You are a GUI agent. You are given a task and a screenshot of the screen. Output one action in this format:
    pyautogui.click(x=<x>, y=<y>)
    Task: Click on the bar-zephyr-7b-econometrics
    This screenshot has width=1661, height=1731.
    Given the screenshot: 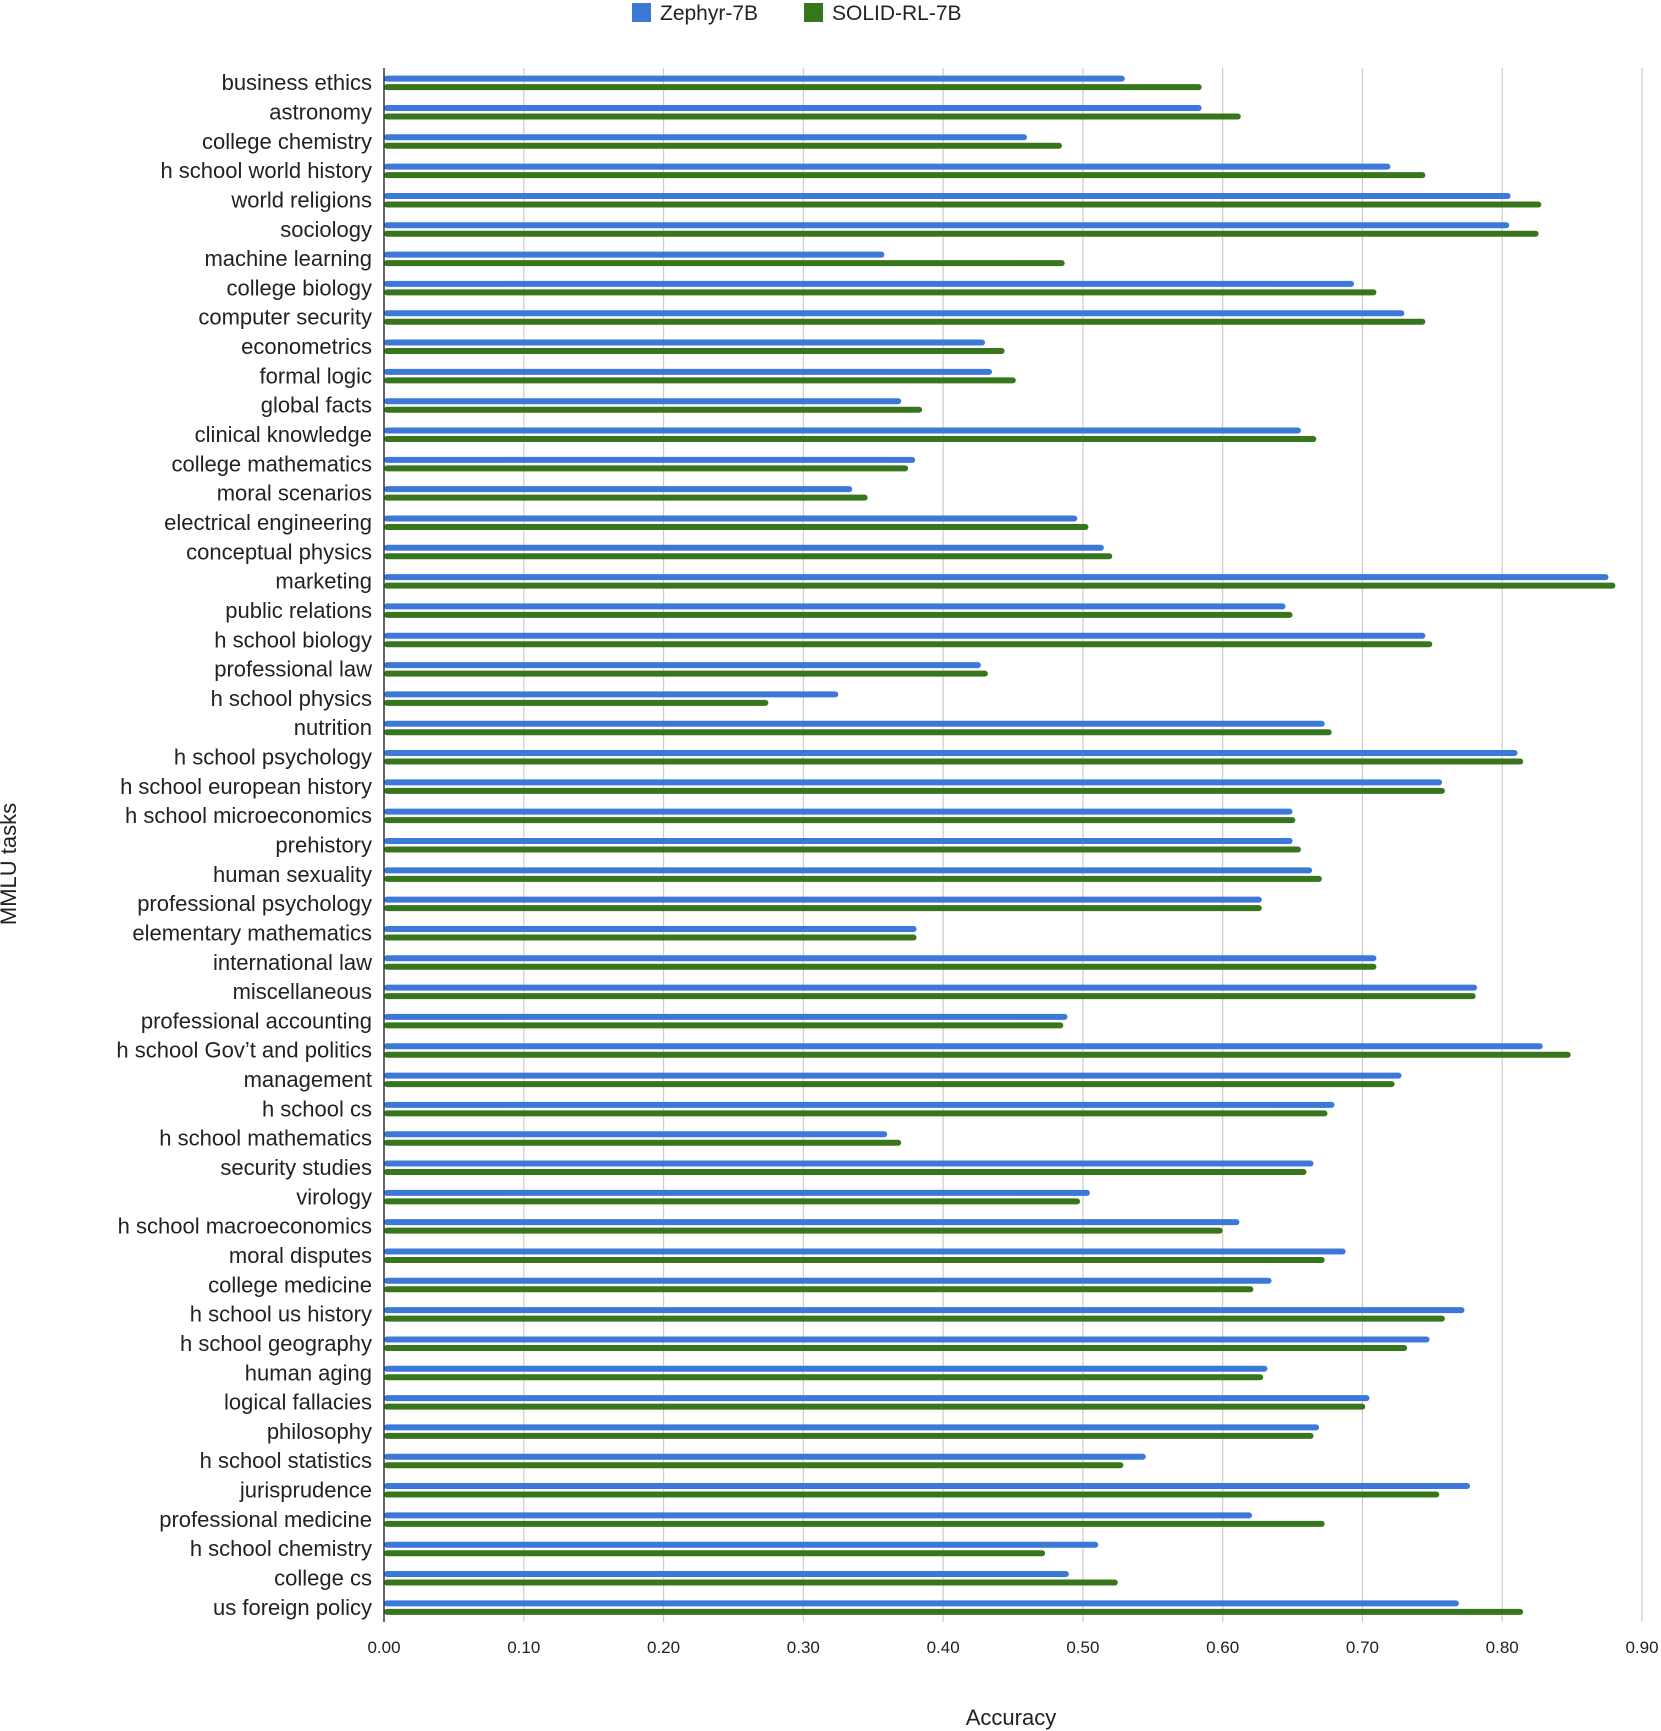 What is the action you would take?
    pyautogui.click(x=685, y=342)
    